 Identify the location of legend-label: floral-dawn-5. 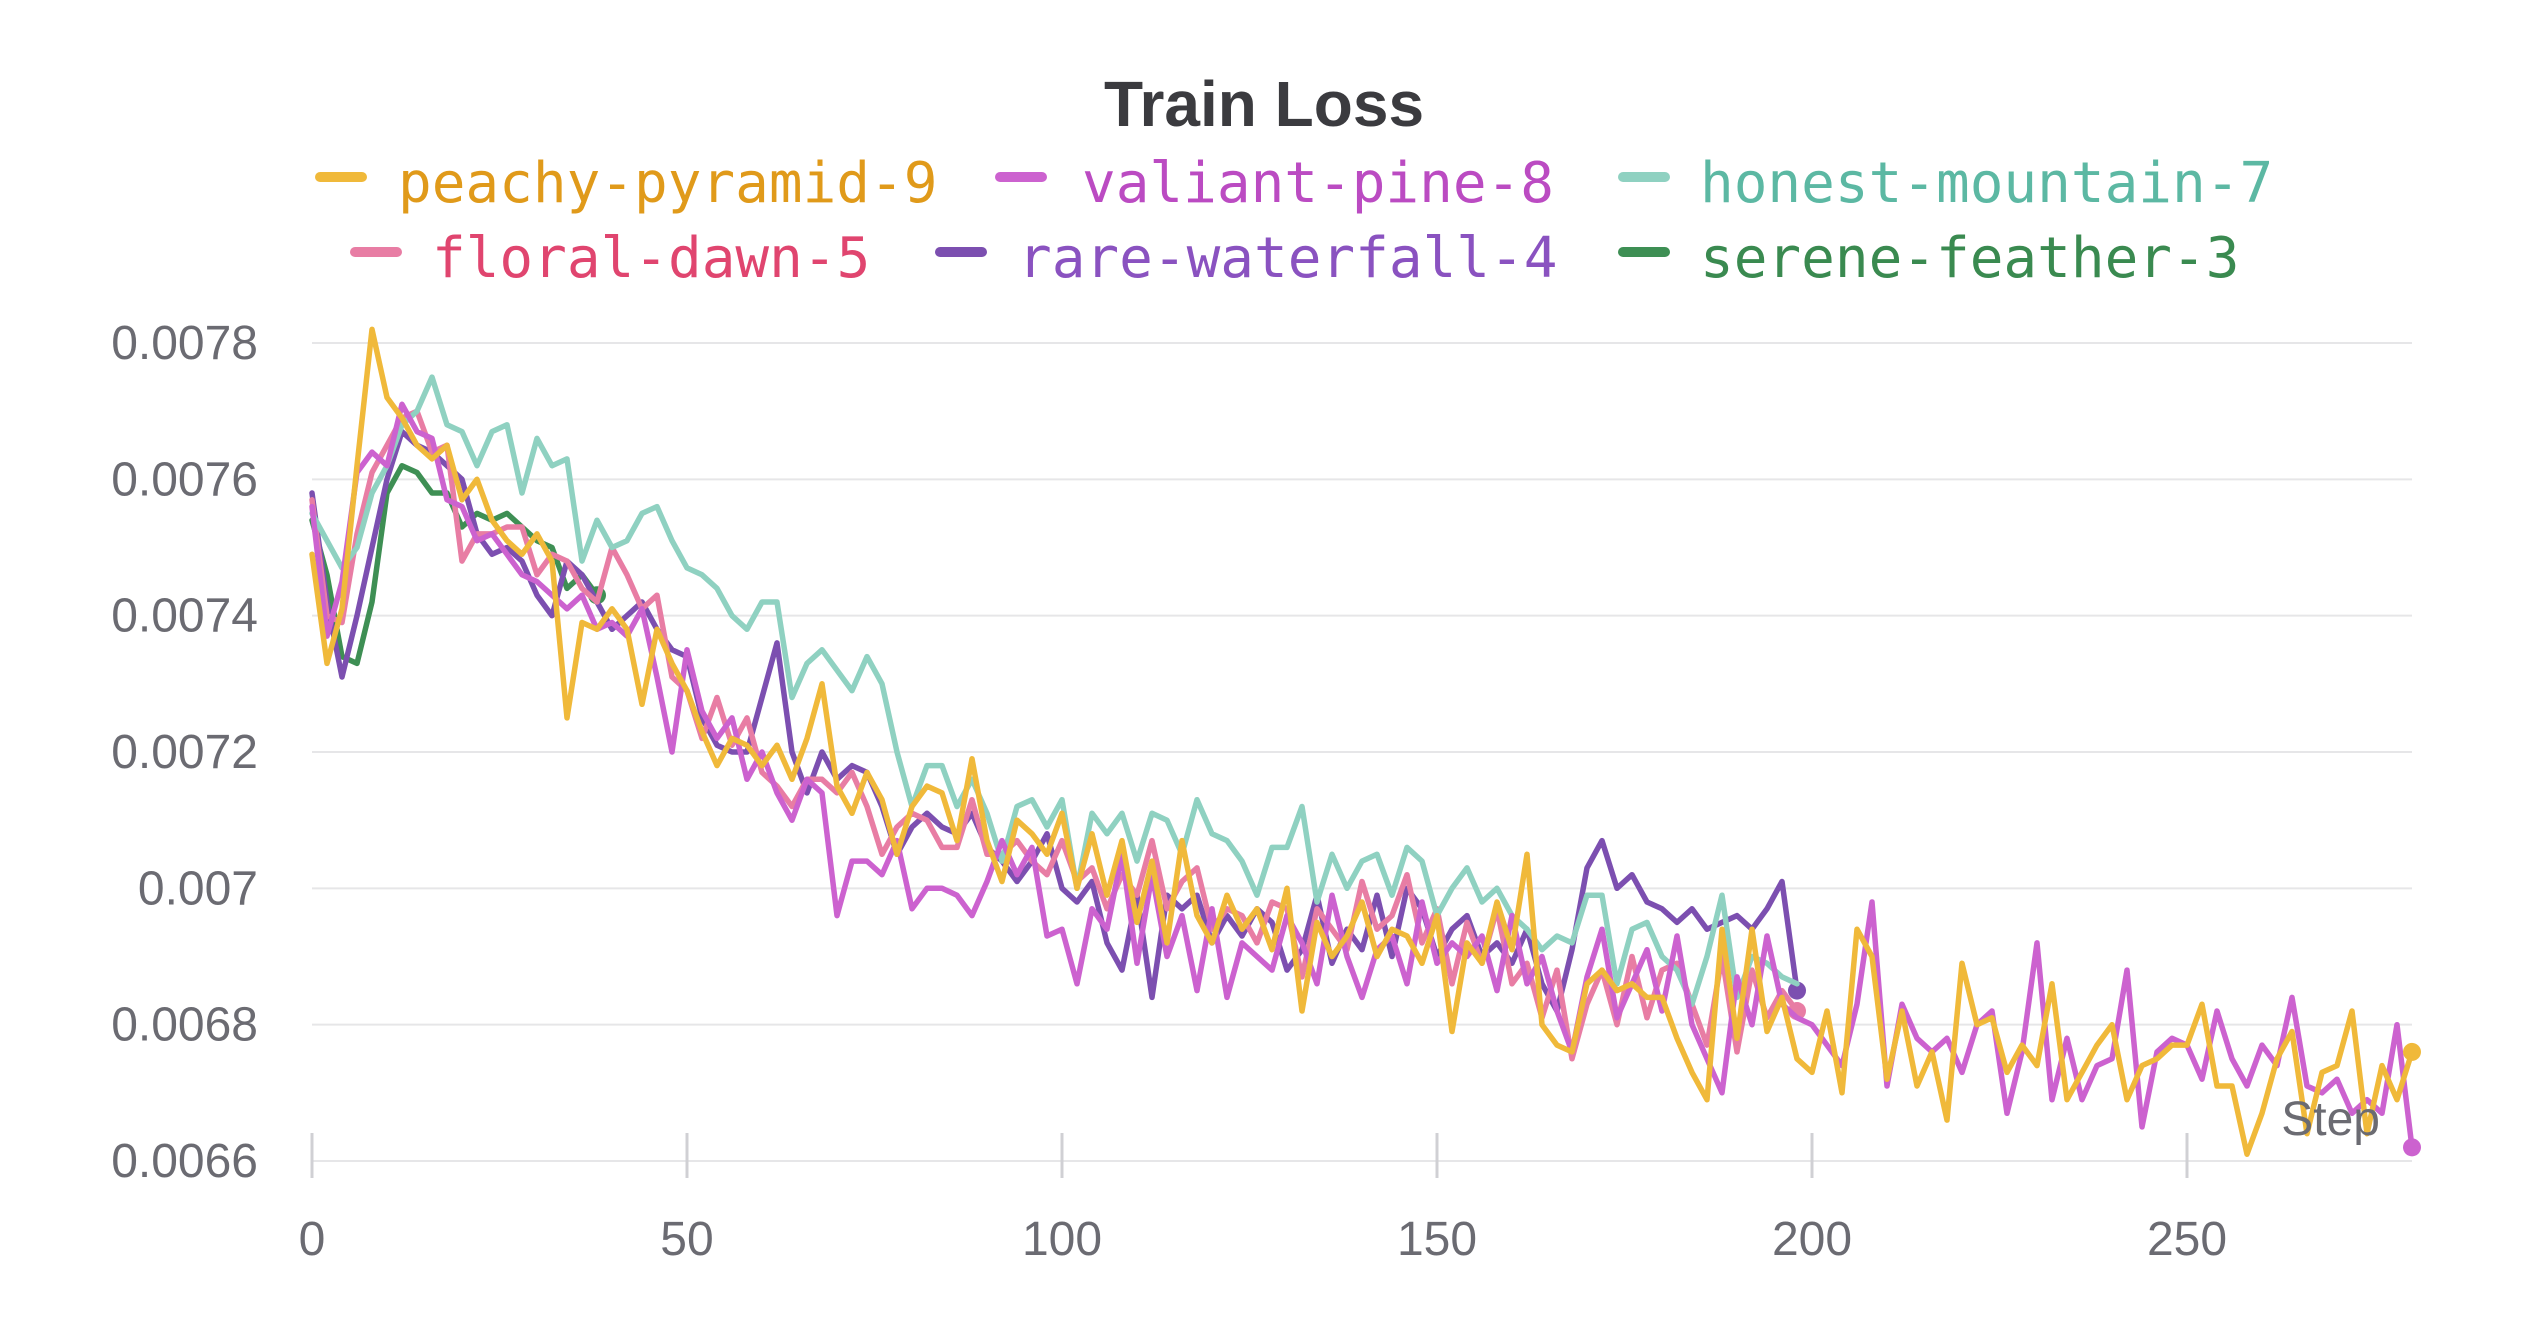
(651, 258).